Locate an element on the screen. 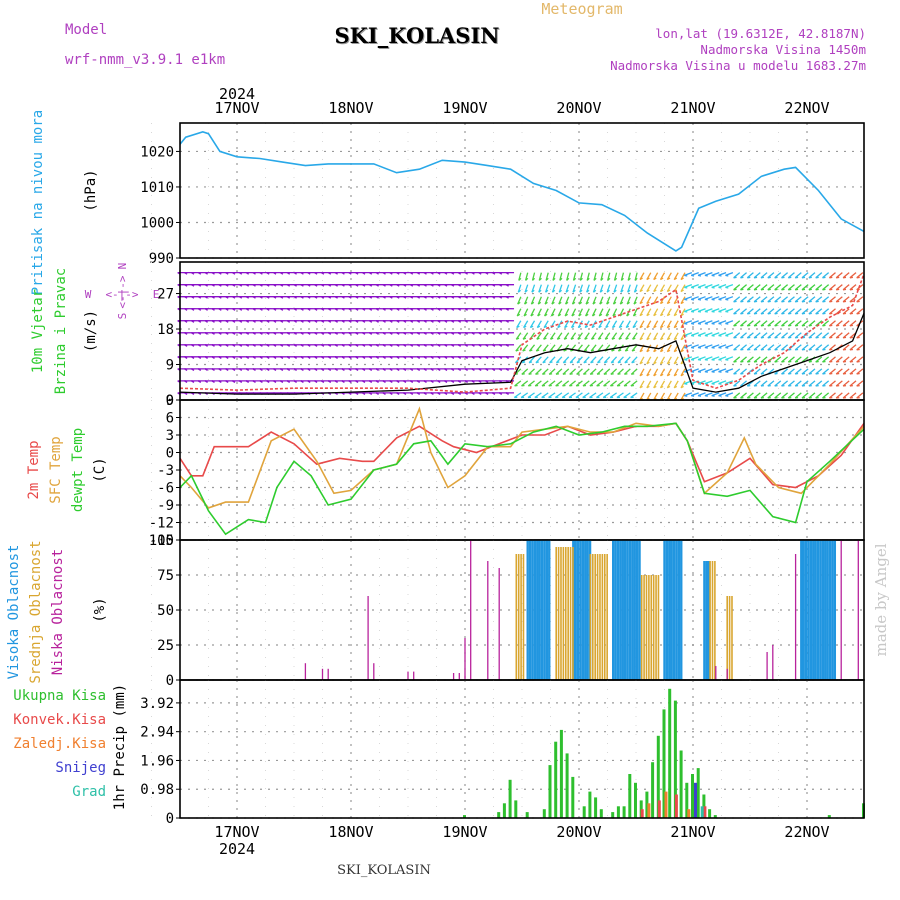  compass-n: N is located at coordinates (122, 266).